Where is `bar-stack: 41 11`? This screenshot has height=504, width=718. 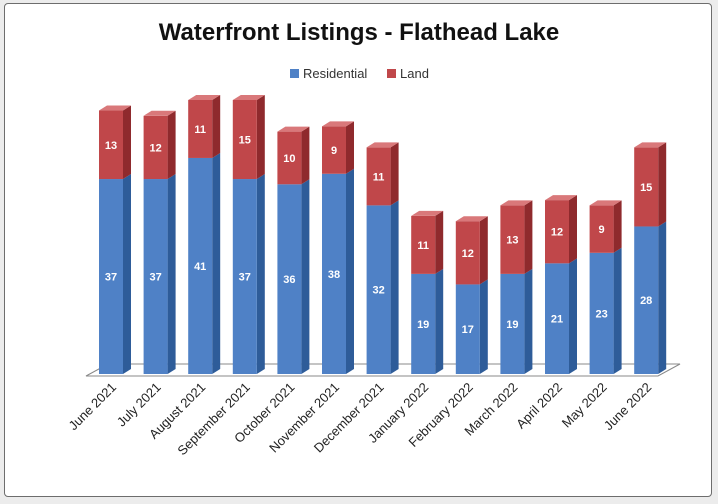 bar-stack: 41 11 is located at coordinates (204, 234).